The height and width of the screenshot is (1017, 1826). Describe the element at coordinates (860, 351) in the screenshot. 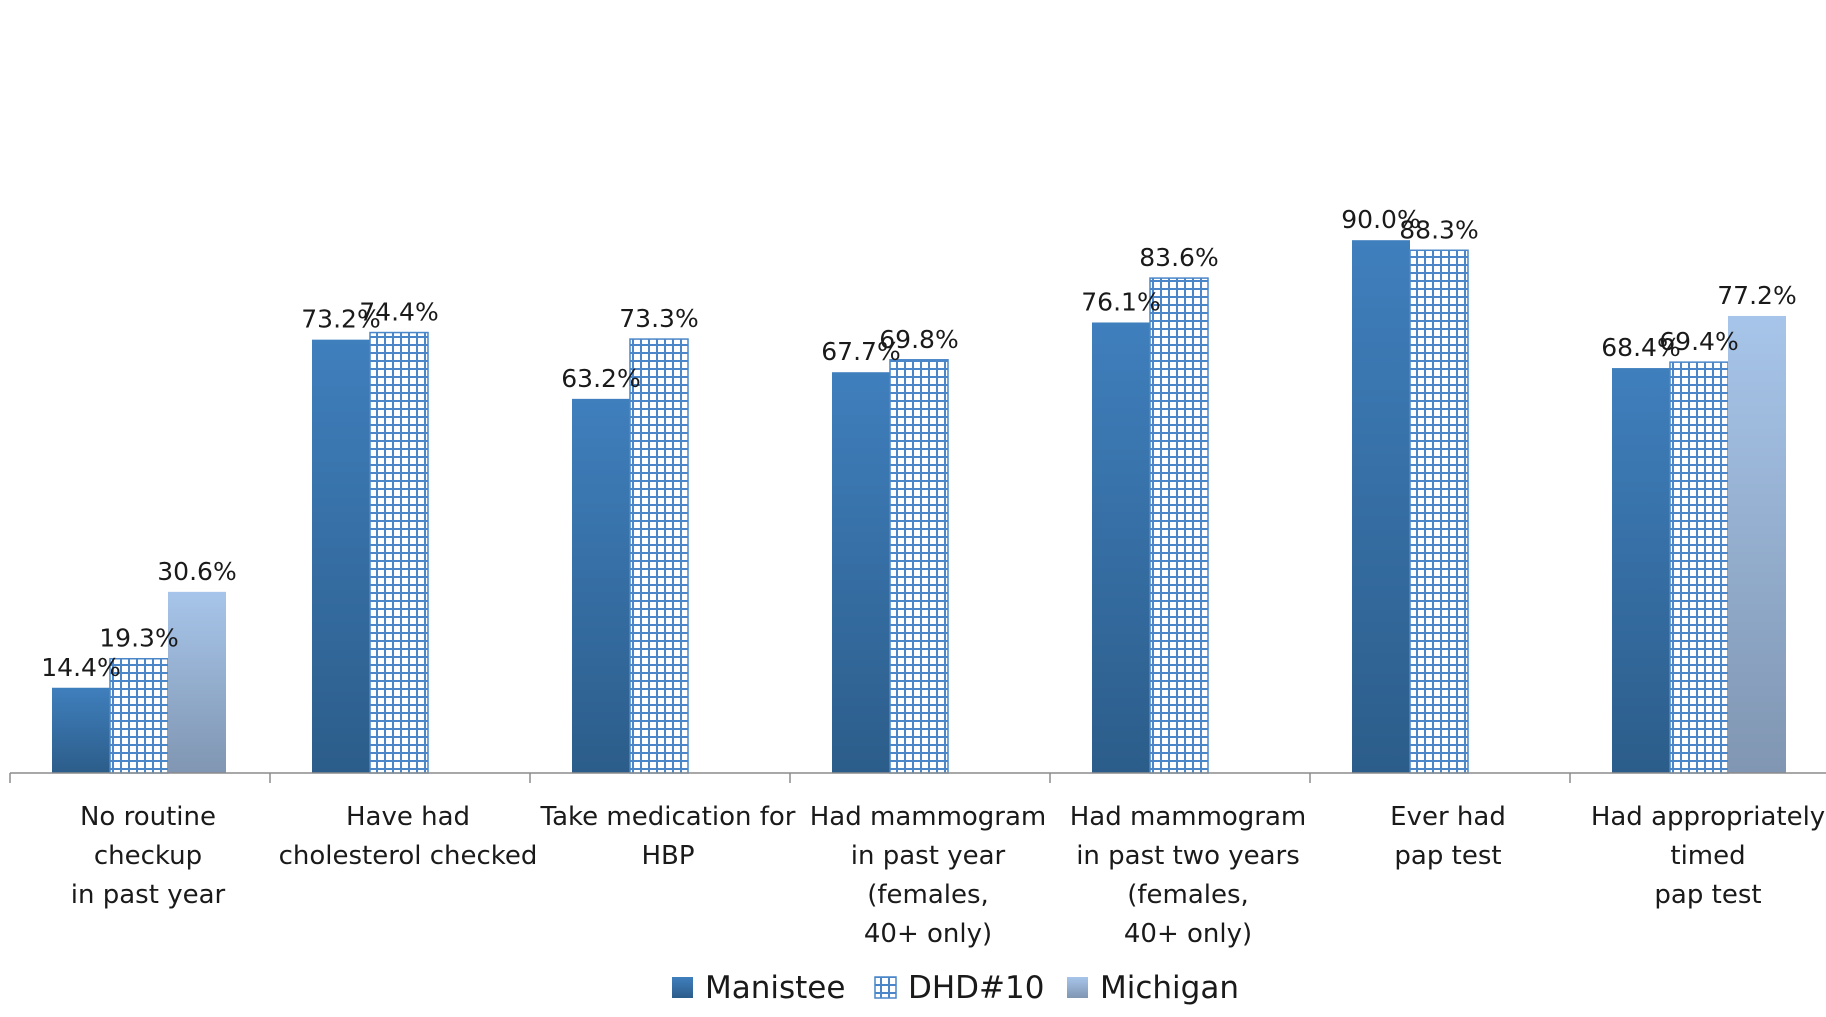

I see `data-label-manistee-4: 67.7%` at that location.